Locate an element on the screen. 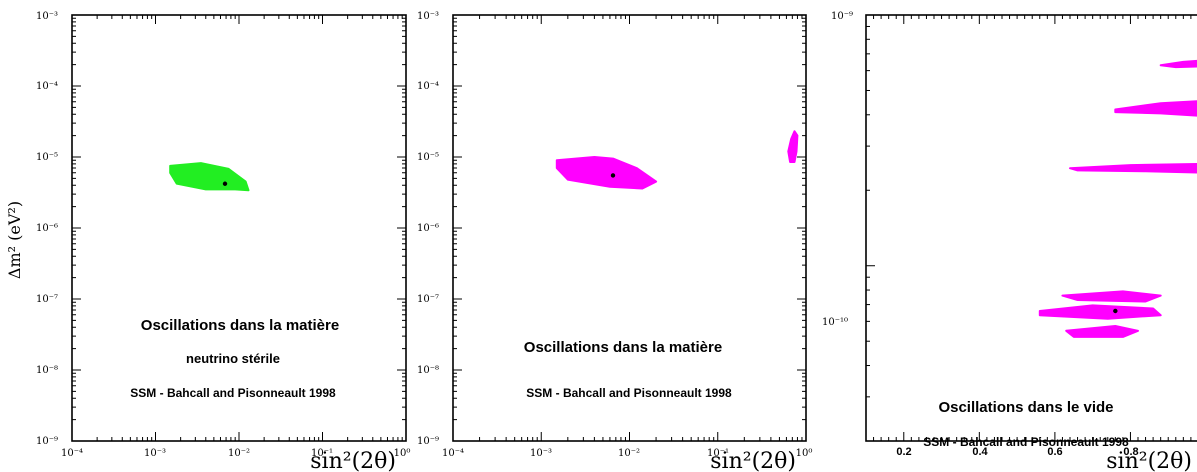 This screenshot has width=1197, height=472. annotation-subtitle: neutrino stérile is located at coordinates (233, 358).